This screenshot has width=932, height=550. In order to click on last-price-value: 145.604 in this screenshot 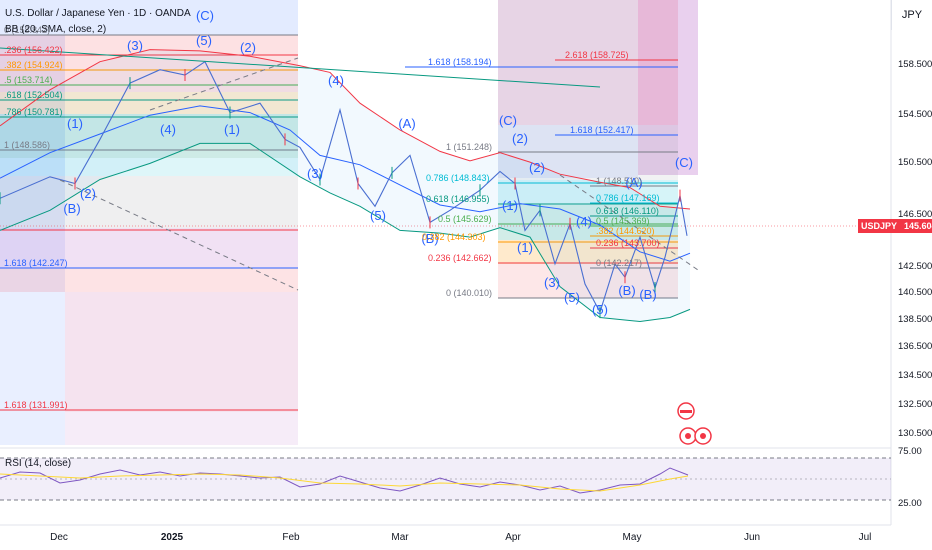, I will do `click(916, 226)`.